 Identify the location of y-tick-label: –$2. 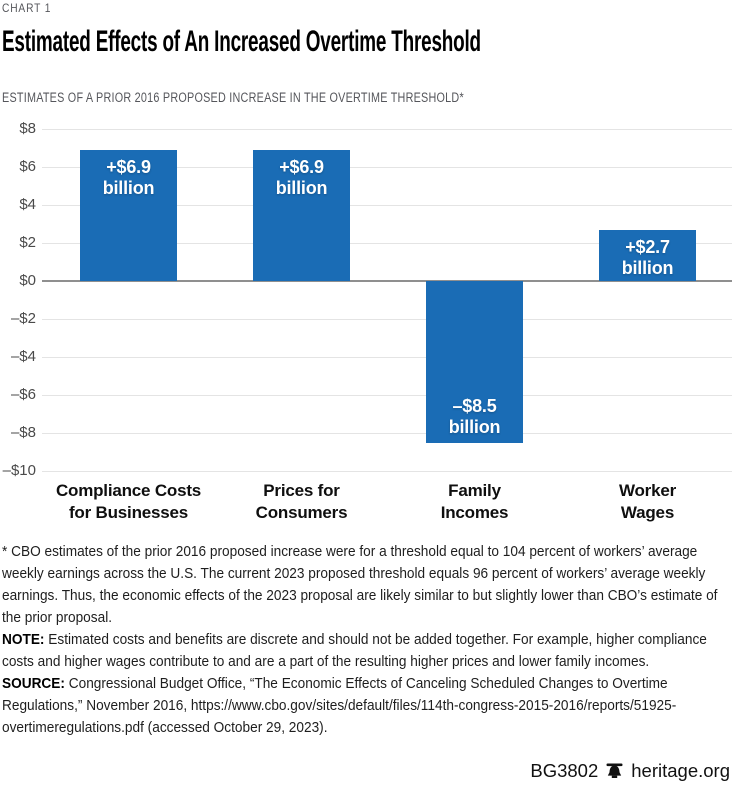
(23, 318).